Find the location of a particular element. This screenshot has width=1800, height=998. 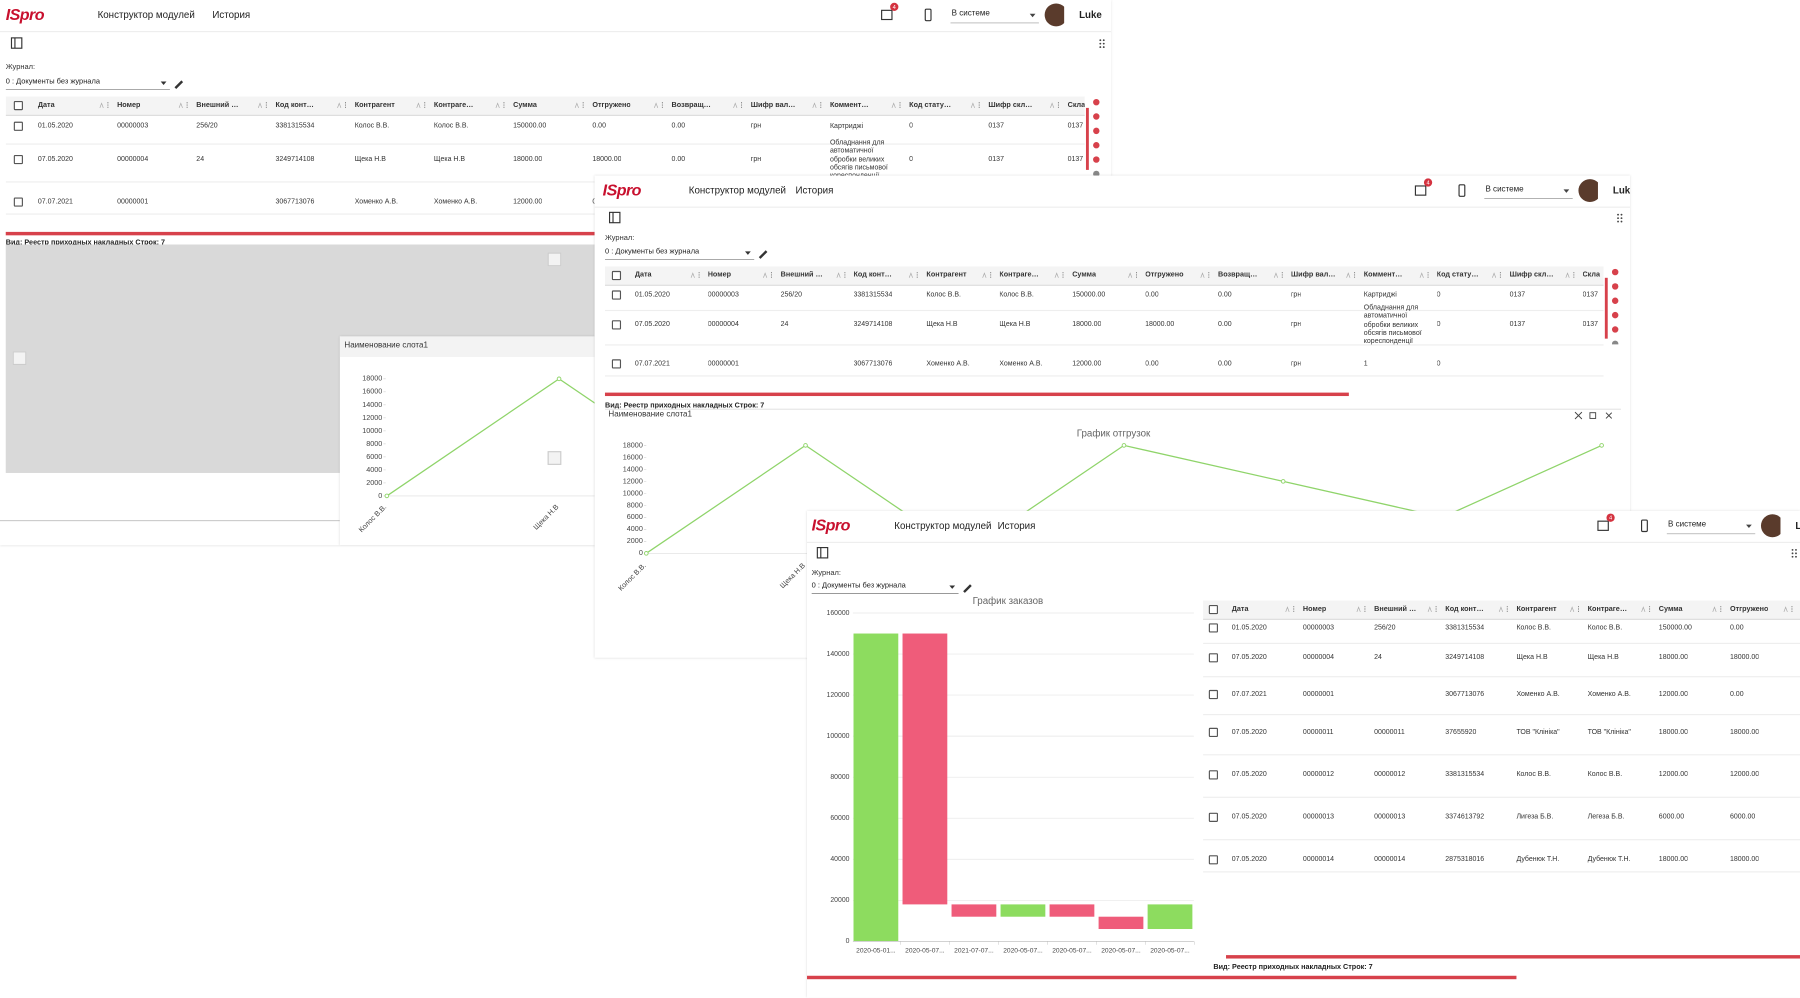

y-tick-label: 160000 is located at coordinates (838, 613).